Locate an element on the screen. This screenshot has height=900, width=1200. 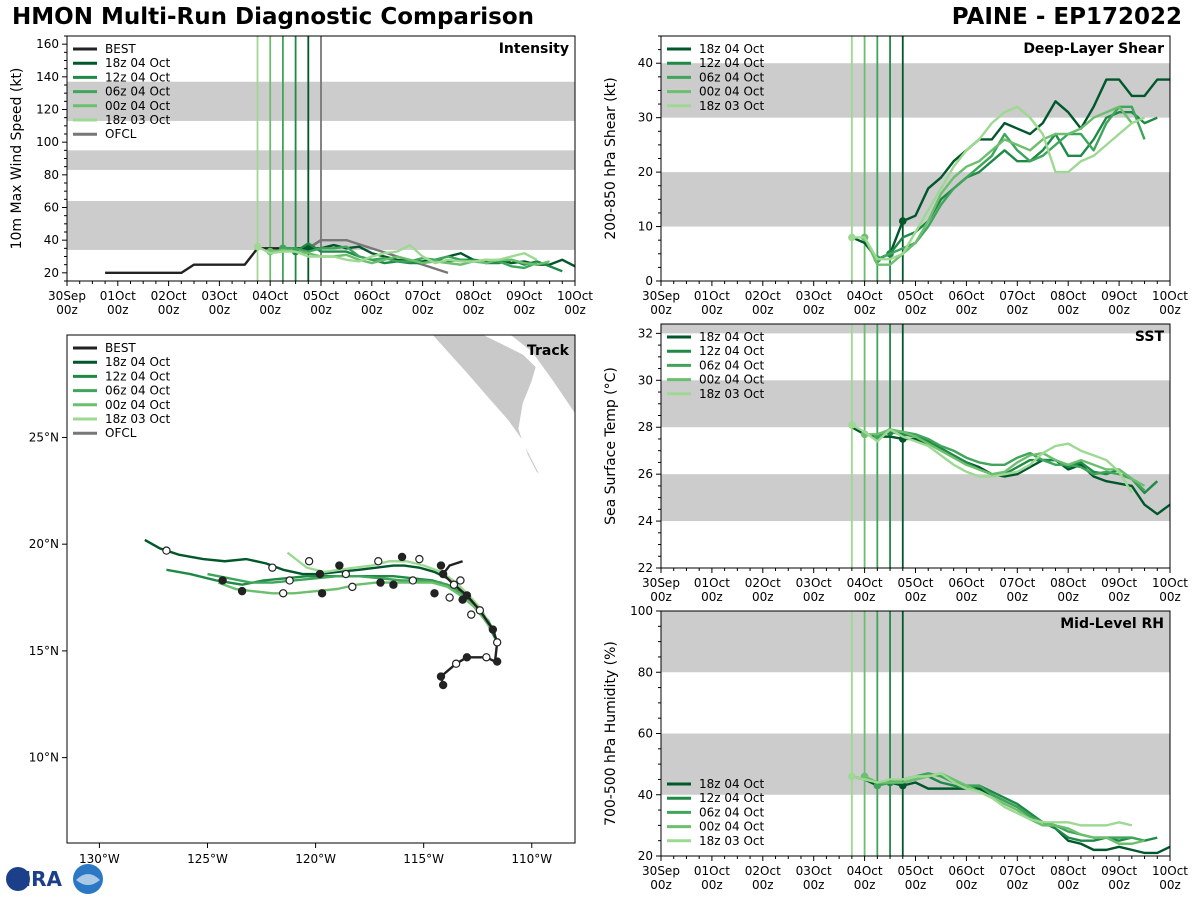
intensity-ytick-label-100: 100 is located at coordinates (47, 142).